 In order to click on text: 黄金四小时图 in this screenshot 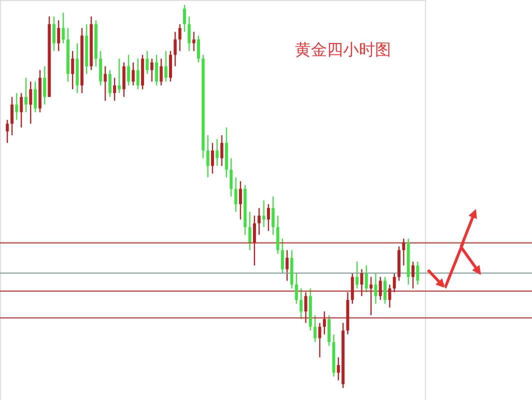, I will do `click(343, 49)`.